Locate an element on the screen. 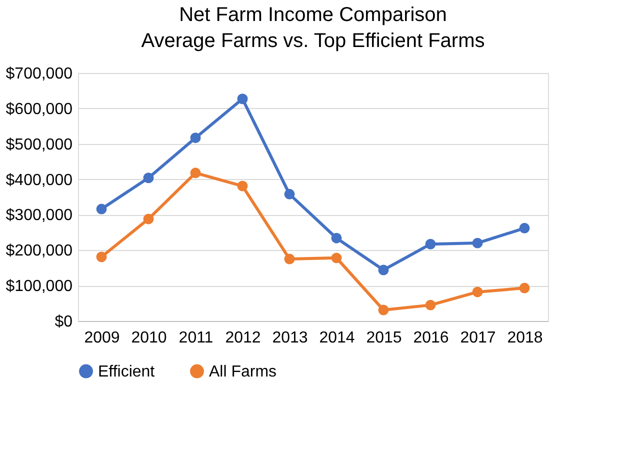  x-tick-label: 2011 is located at coordinates (196, 338).